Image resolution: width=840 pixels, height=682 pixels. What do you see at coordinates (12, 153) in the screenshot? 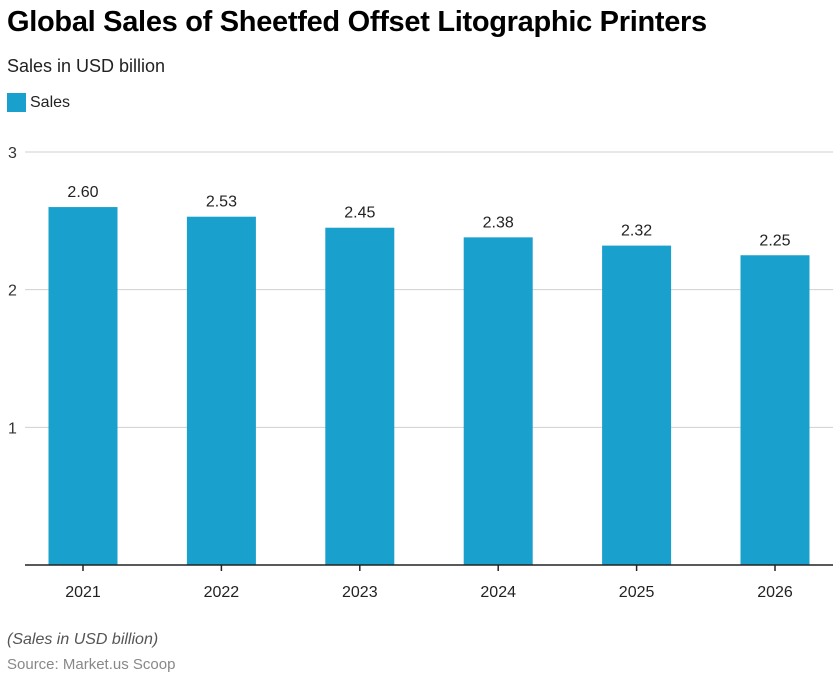
I see `y-tick-label: 3` at bounding box center [12, 153].